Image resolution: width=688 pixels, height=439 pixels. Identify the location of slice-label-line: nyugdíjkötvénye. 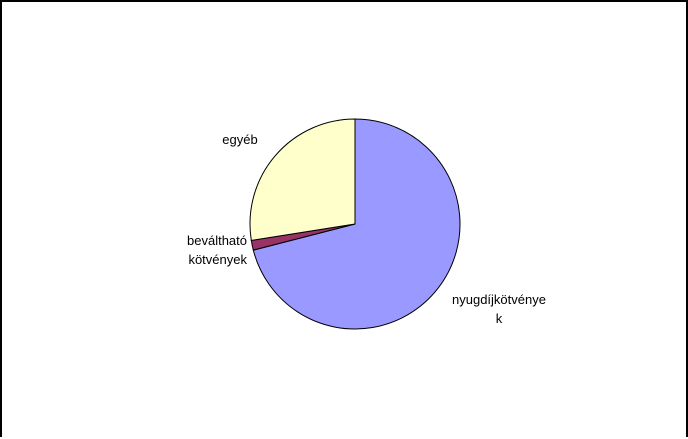
(499, 299).